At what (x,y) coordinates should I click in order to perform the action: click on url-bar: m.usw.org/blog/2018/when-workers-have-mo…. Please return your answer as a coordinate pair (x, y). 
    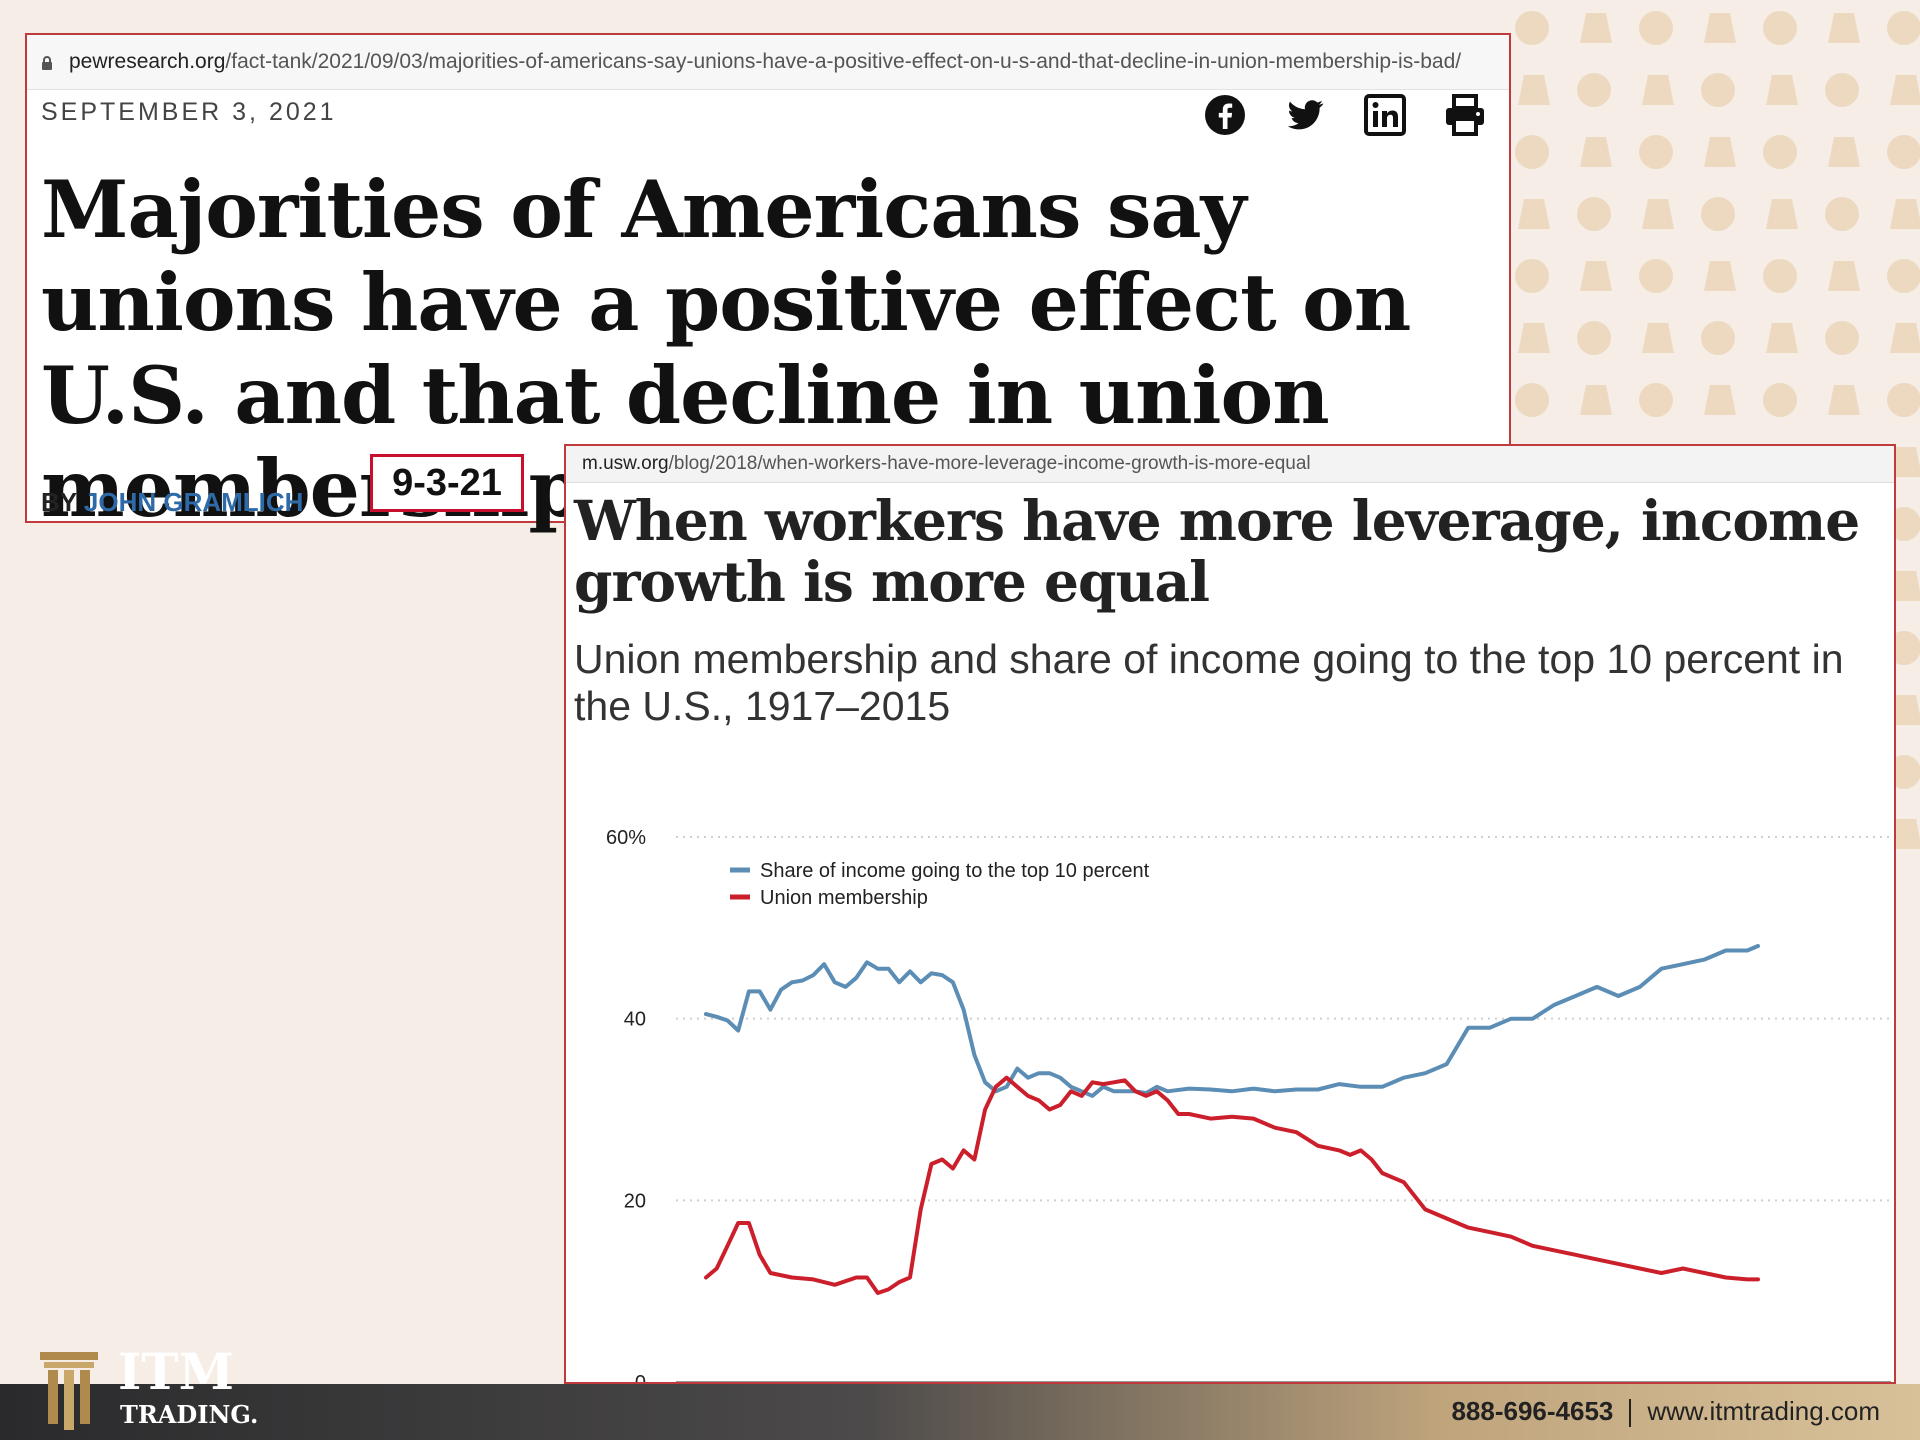
    Looking at the image, I should click on (1230, 464).